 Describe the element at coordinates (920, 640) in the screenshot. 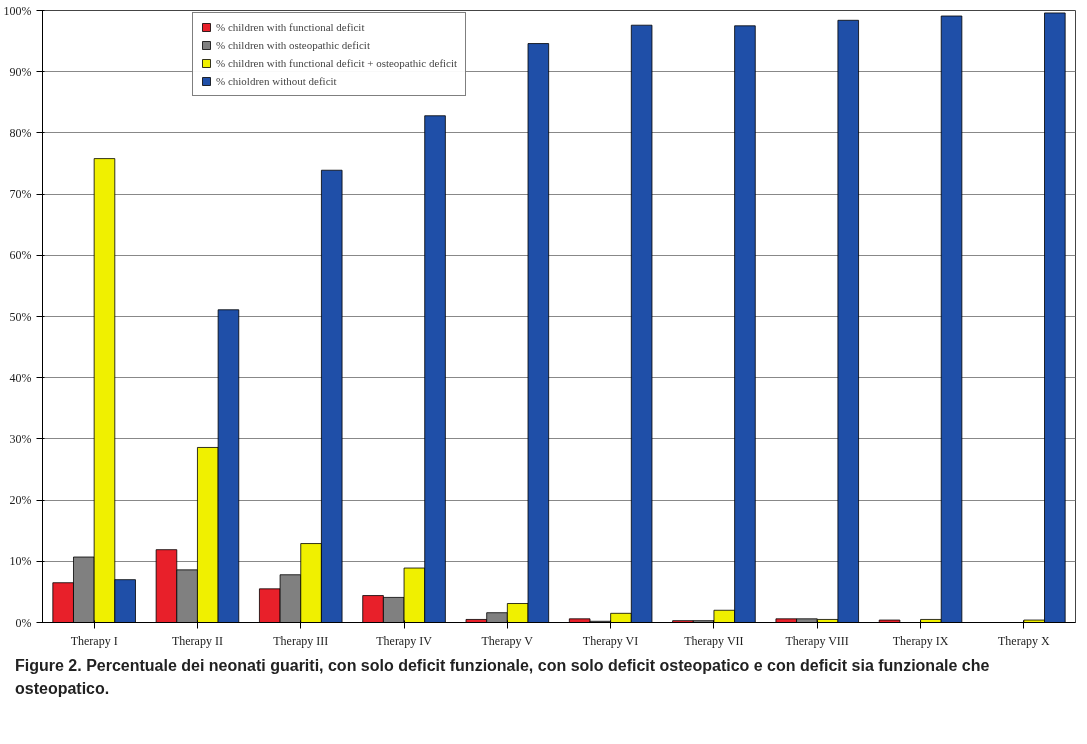

I see `x-tick-label: Therapy IX` at that location.